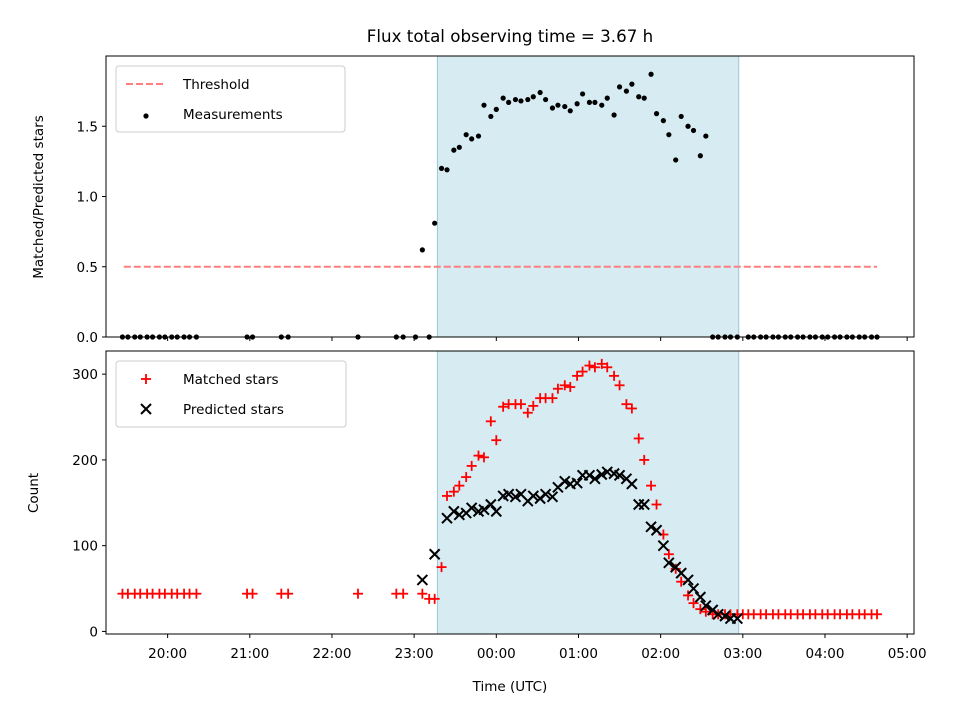 The image size is (960, 720). Describe the element at coordinates (233, 115) in the screenshot. I see `legend-label: Measurements` at that location.